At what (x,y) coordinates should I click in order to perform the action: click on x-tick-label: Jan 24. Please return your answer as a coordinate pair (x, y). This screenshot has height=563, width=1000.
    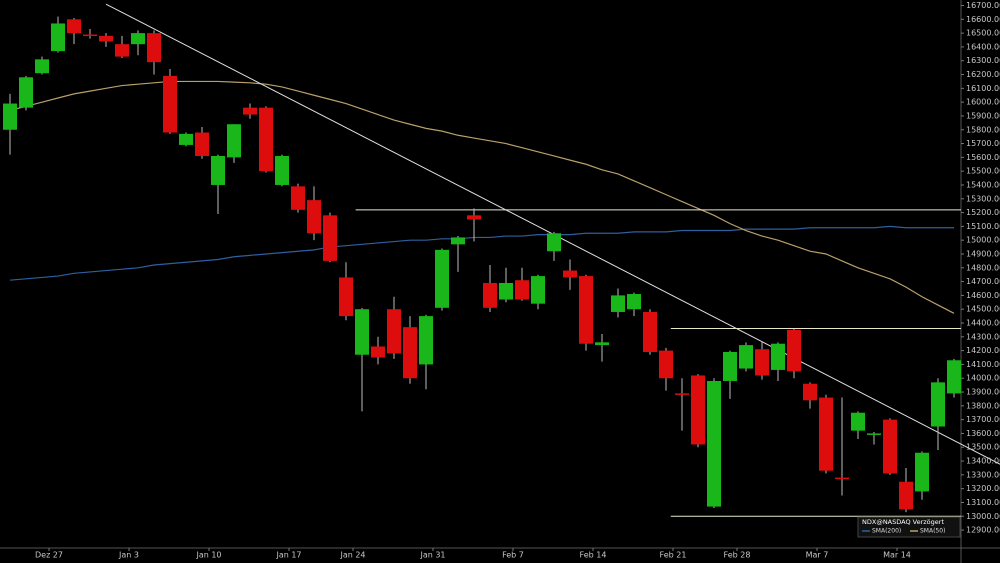
    Looking at the image, I should click on (352, 555).